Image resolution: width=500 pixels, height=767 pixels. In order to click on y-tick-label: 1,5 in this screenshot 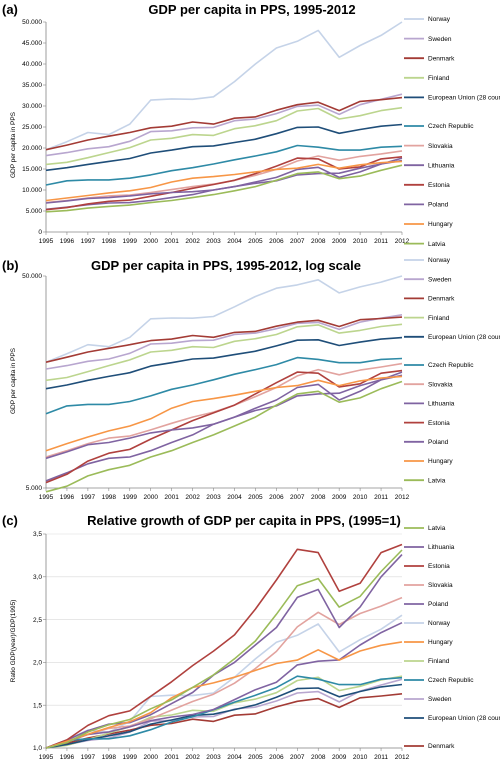, I will do `click(37, 705)`.